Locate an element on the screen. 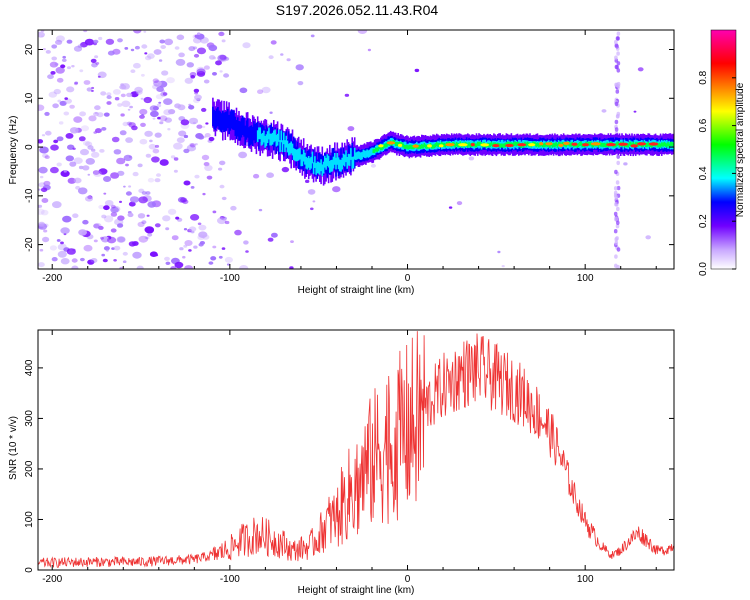 This screenshot has height=600, width=750. chart-title: S197.2026.052.11.43.R04 is located at coordinates (357, 10).